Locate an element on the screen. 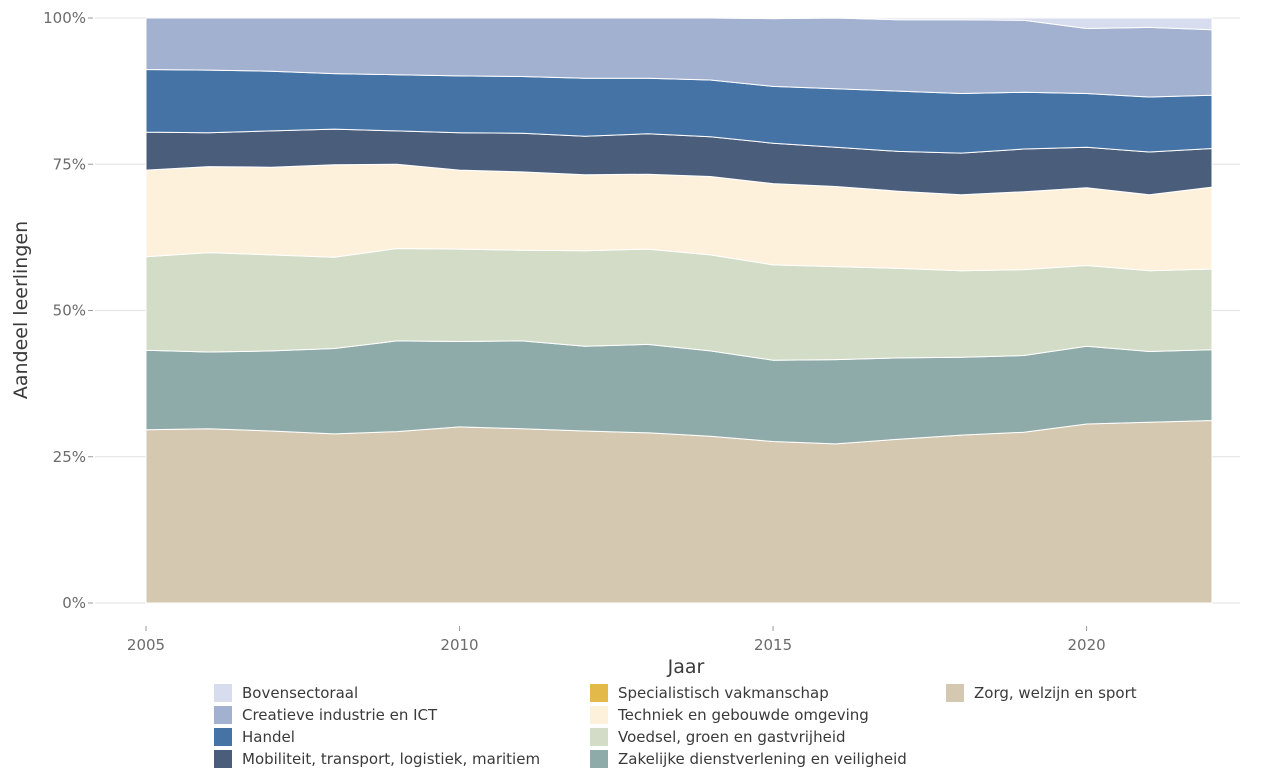 The height and width of the screenshot is (769, 1265). legend-item-handel: Handel is located at coordinates (254, 737).